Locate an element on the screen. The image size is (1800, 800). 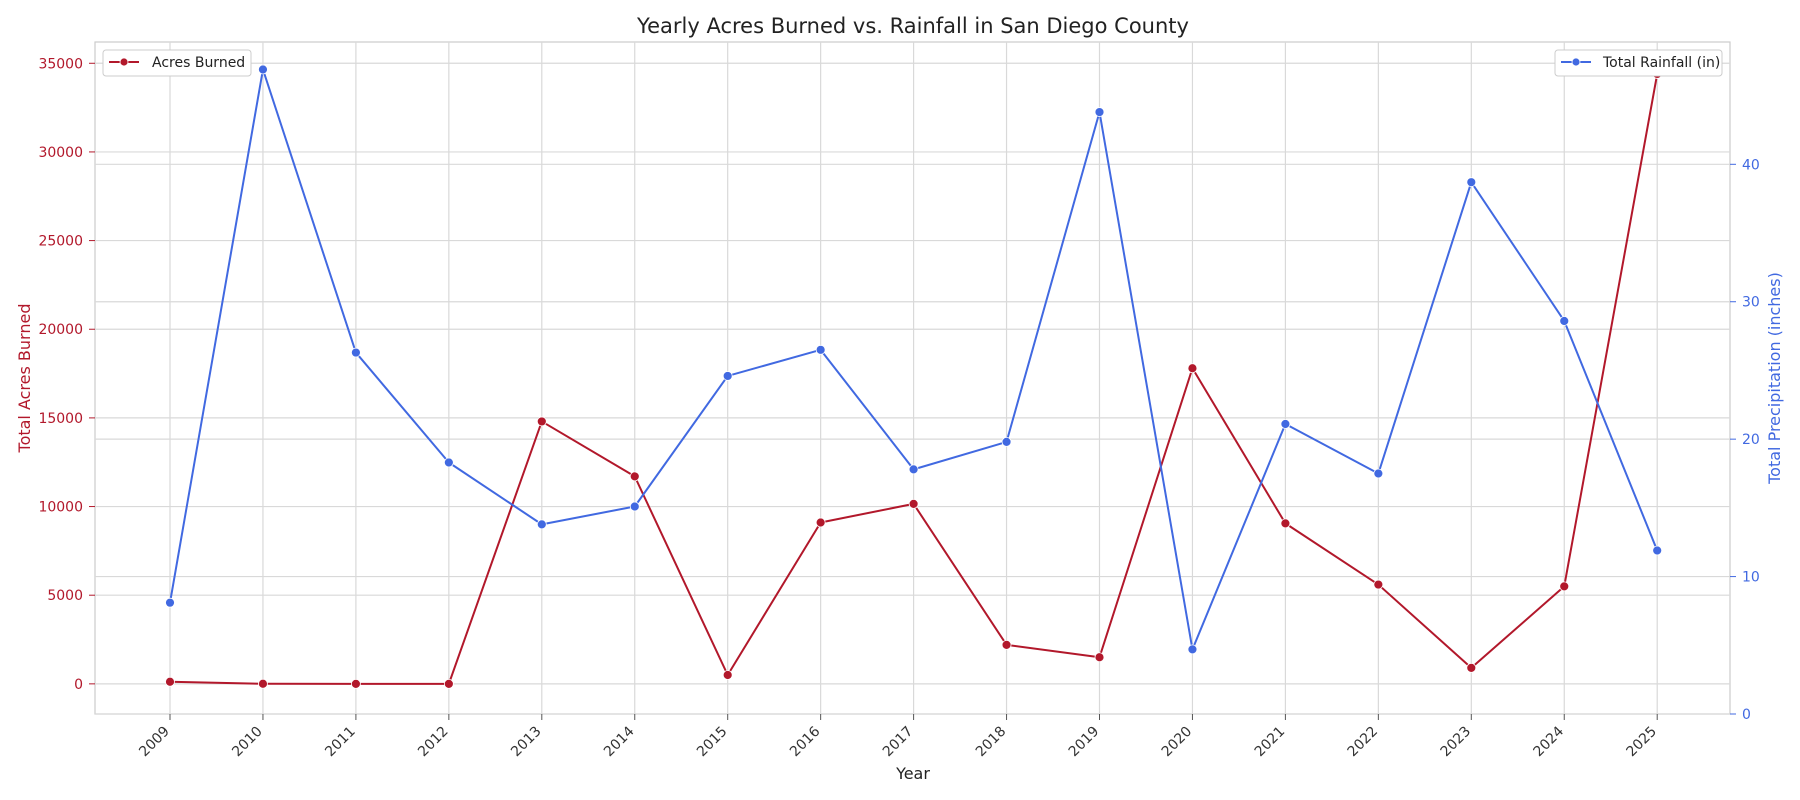
x-tick-label: 2014 is located at coordinates (619, 741).